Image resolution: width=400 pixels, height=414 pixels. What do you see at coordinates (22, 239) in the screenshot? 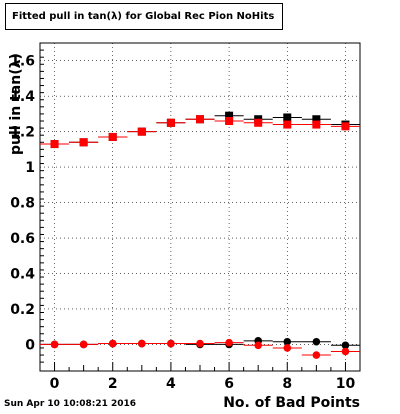
I see `y-tick-label: 0.6` at bounding box center [22, 239].